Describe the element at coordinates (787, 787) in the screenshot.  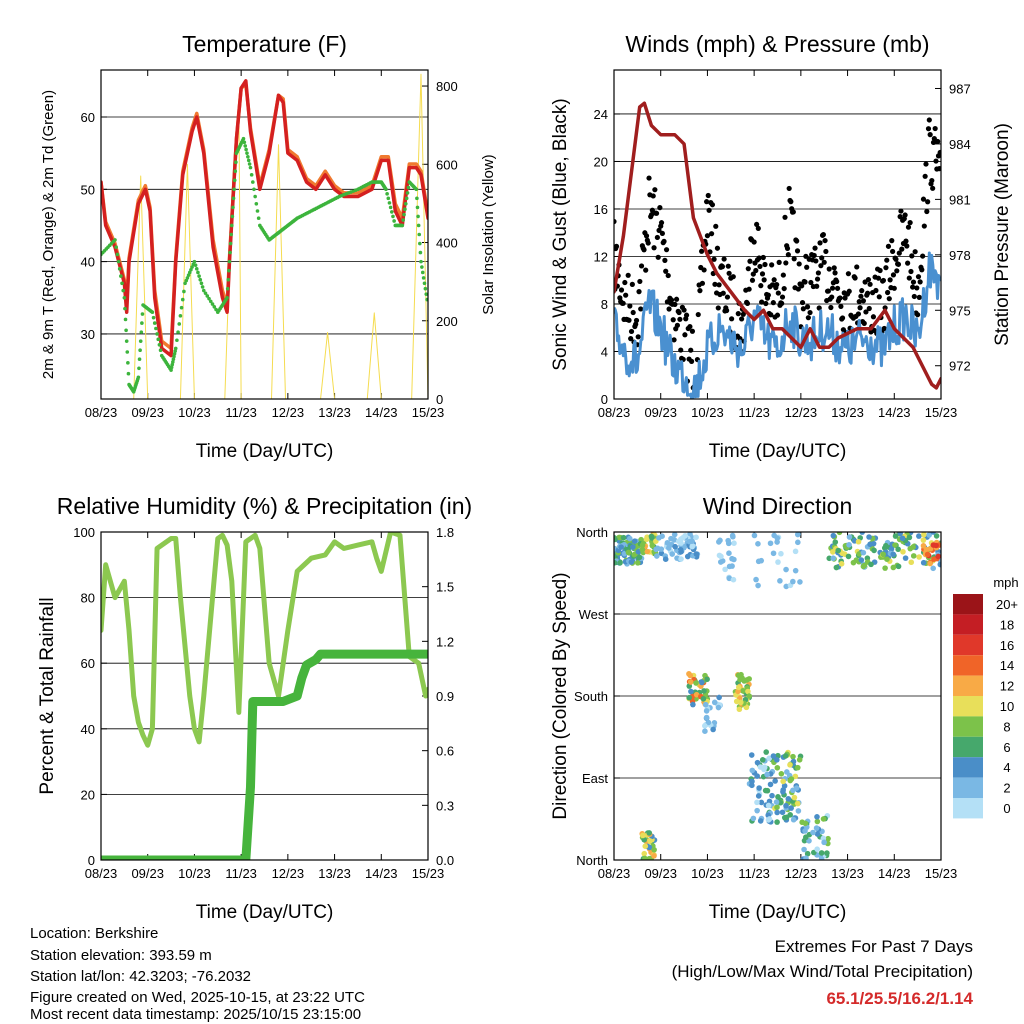
I see `direction-cluster` at that location.